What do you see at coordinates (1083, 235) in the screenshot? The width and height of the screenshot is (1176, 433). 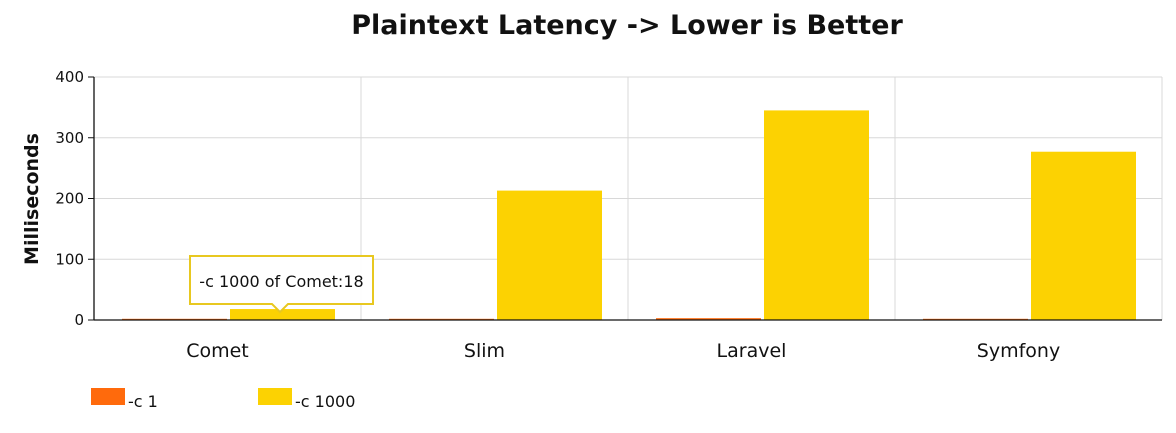 I see `bar-cc1000-symfony` at bounding box center [1083, 235].